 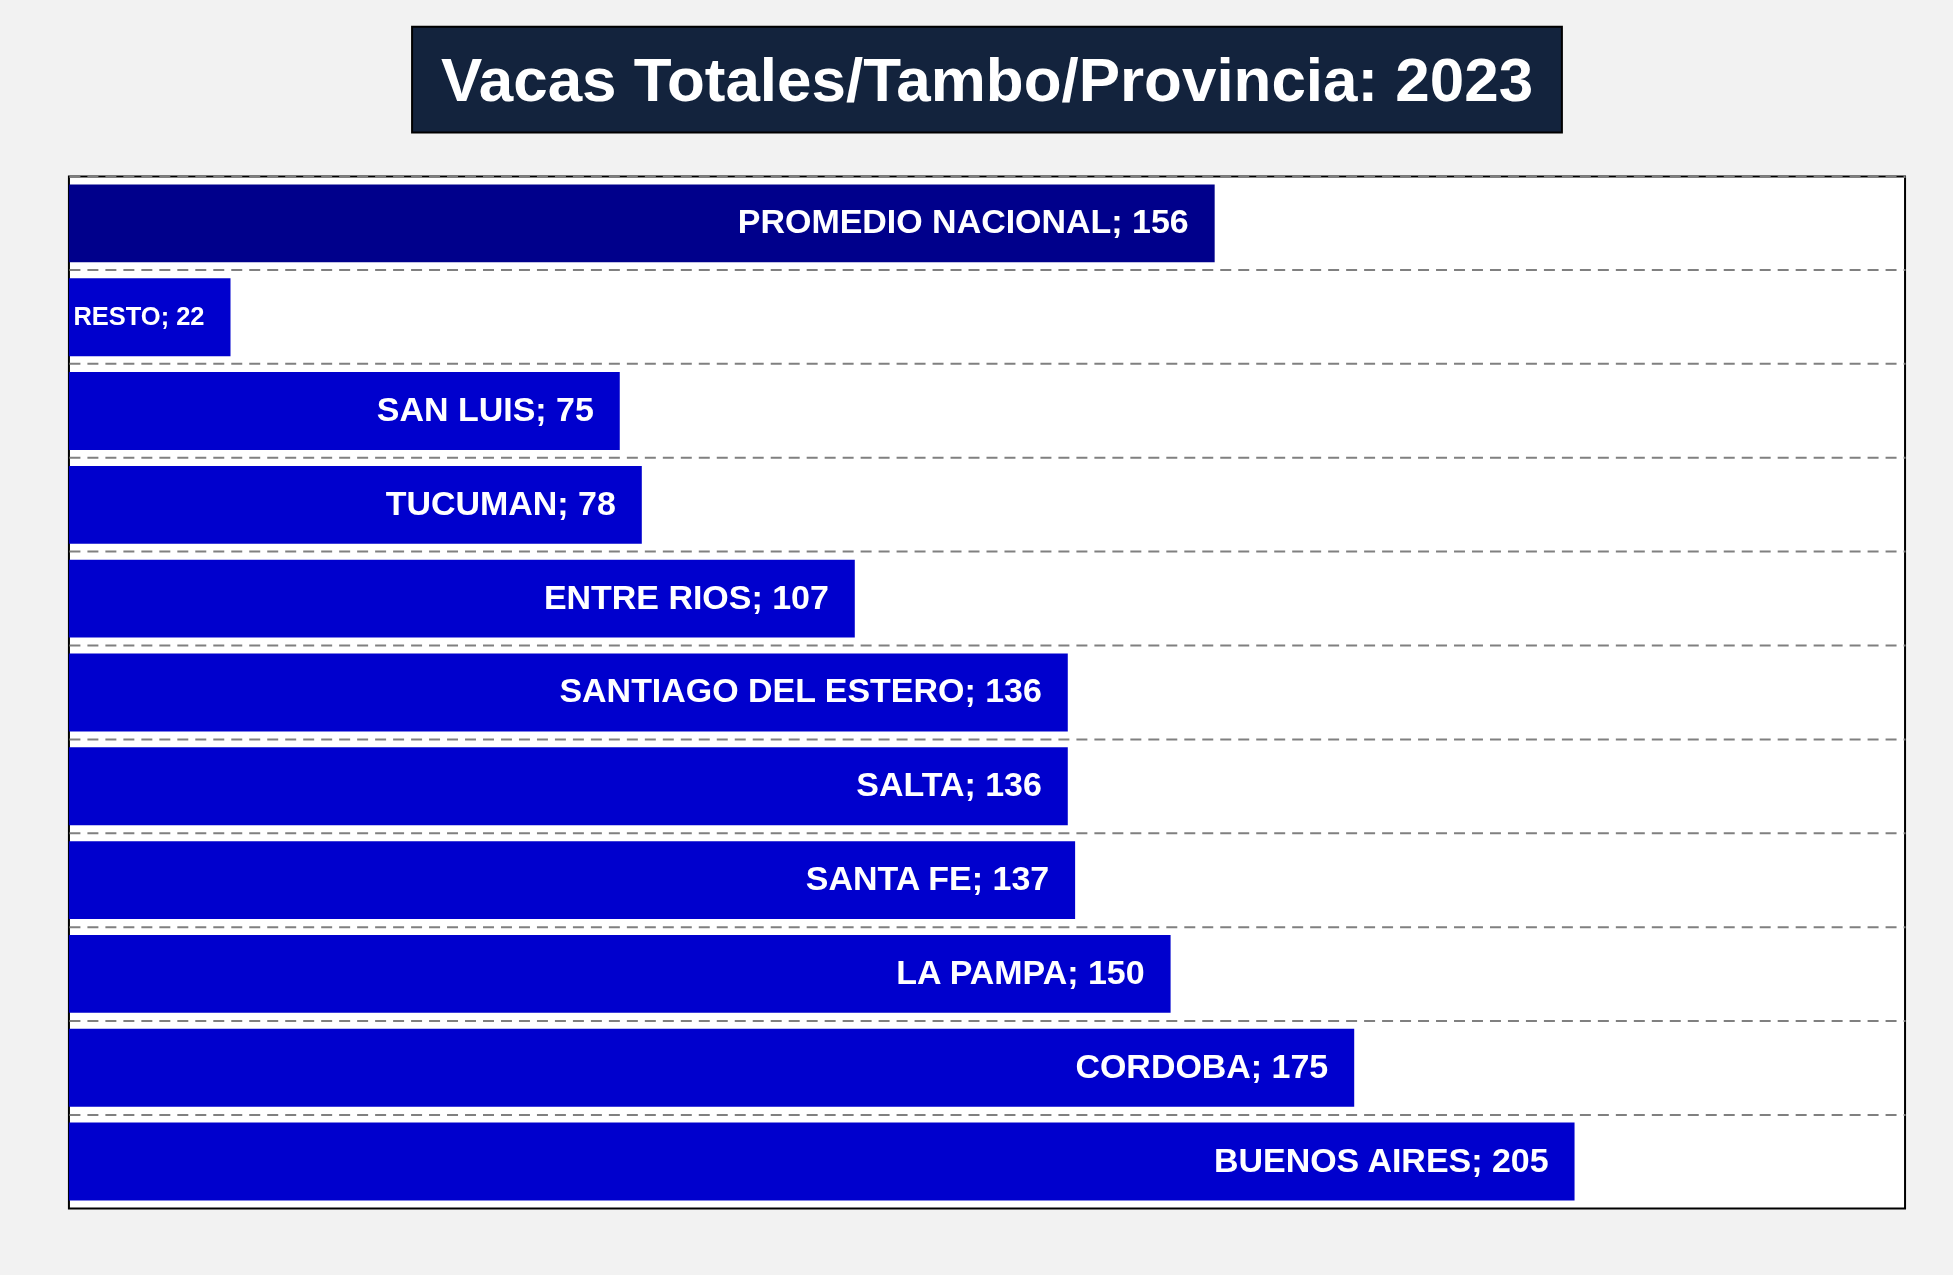 I want to click on data-label: RESTO; 22, so click(x=139, y=316).